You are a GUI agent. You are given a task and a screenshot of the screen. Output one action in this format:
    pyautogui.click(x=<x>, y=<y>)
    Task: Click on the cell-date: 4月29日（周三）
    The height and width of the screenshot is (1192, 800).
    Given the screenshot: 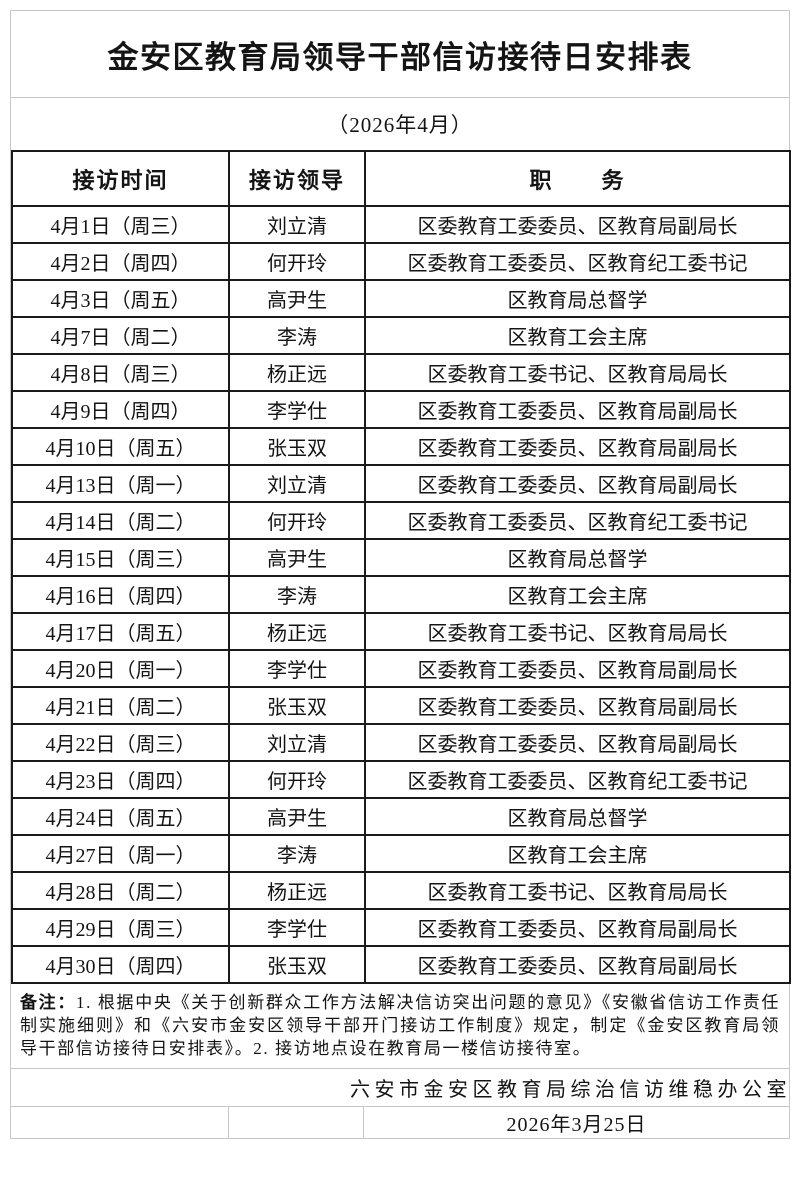 What is the action you would take?
    pyautogui.click(x=120, y=927)
    